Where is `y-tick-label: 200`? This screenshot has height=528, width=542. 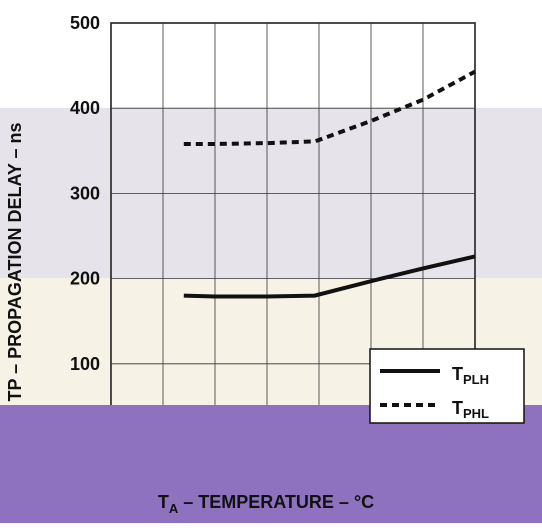 y-tick-label: 200 is located at coordinates (85, 279).